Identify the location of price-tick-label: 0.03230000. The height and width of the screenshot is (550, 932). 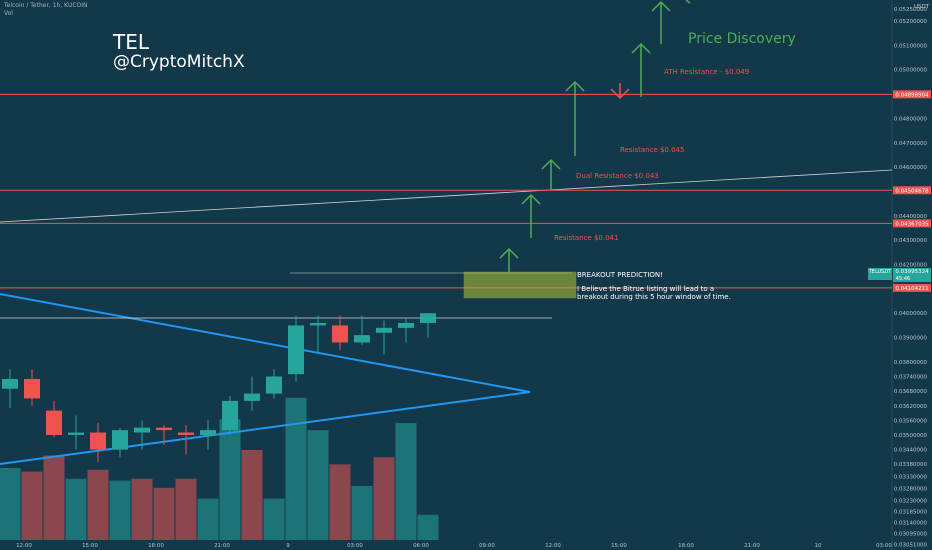
(911, 502).